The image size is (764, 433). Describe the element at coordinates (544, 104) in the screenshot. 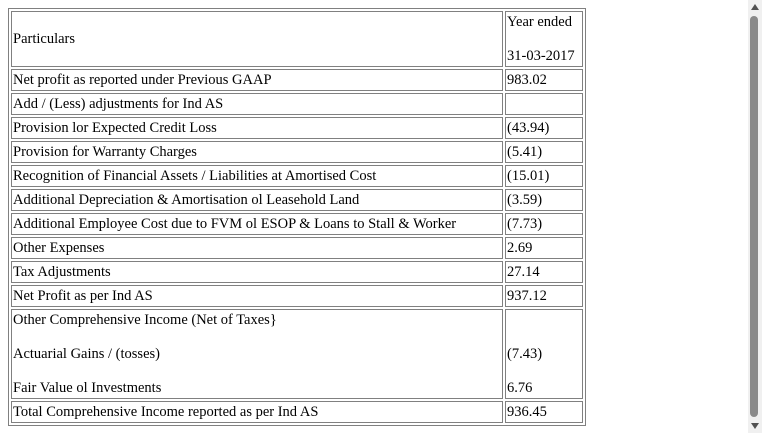

I see `row-value` at that location.